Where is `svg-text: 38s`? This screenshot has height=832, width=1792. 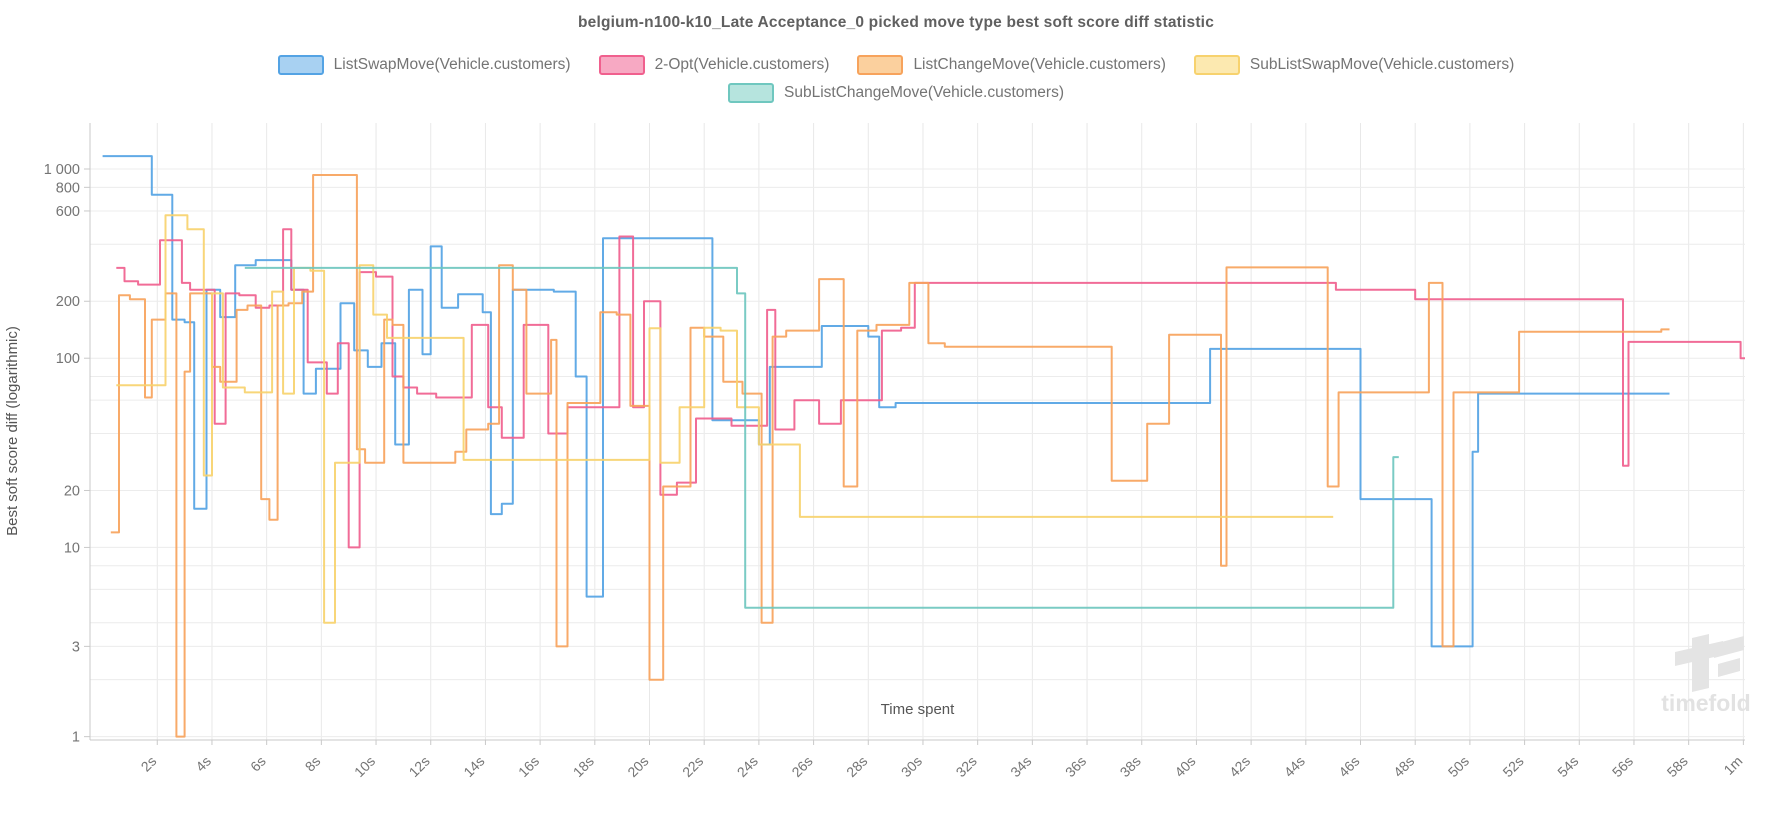 svg-text: 38s is located at coordinates (1130, 766).